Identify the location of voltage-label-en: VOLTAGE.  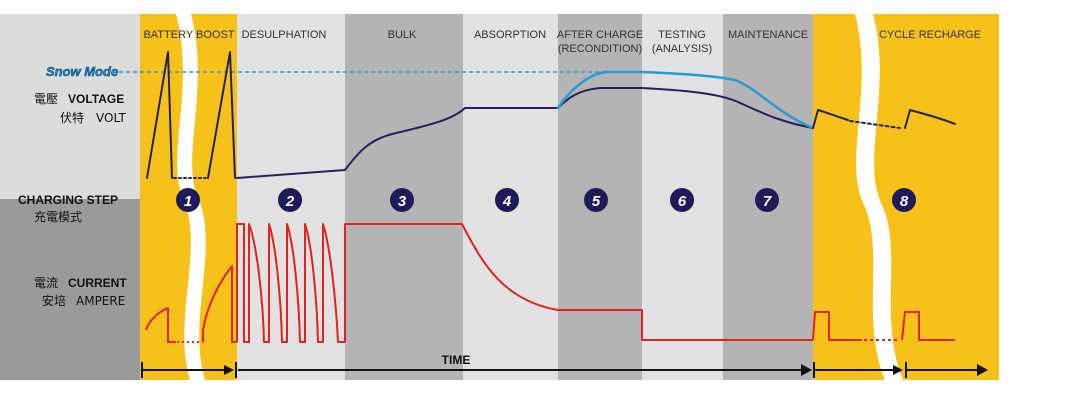
(96, 99).